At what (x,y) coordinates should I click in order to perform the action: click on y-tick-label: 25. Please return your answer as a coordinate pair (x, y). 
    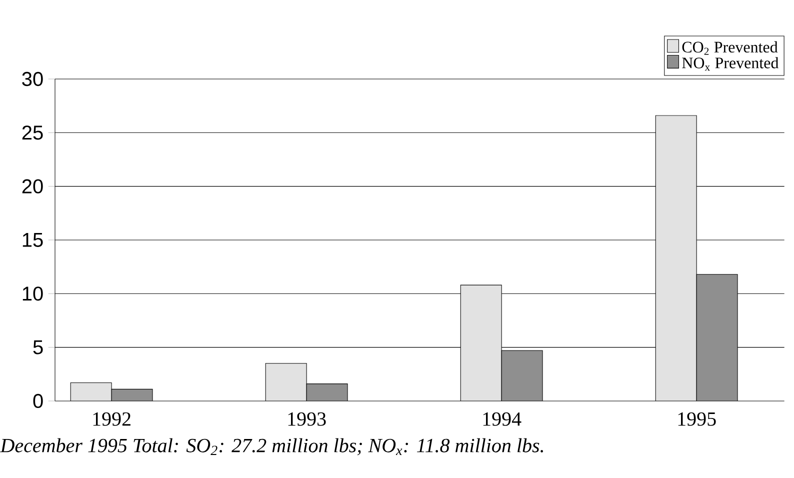
    Looking at the image, I should click on (32, 133).